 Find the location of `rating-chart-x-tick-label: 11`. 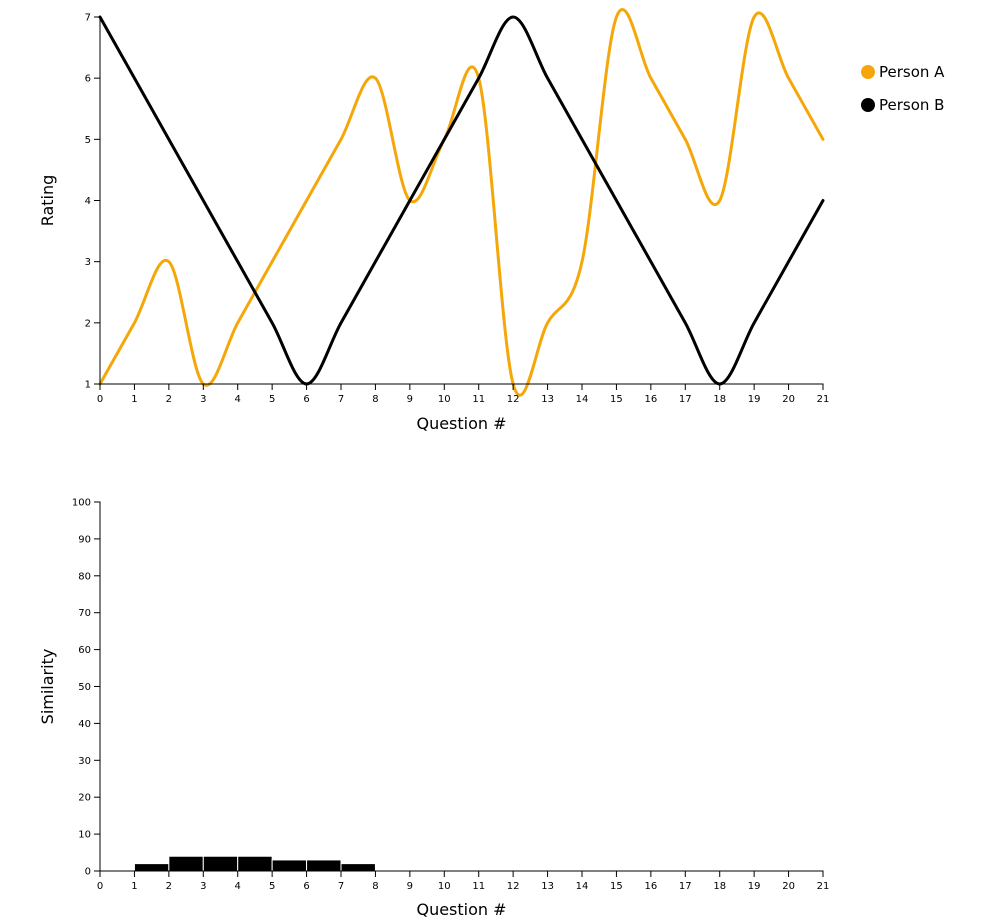

rating-chart-x-tick-label: 11 is located at coordinates (478, 399).